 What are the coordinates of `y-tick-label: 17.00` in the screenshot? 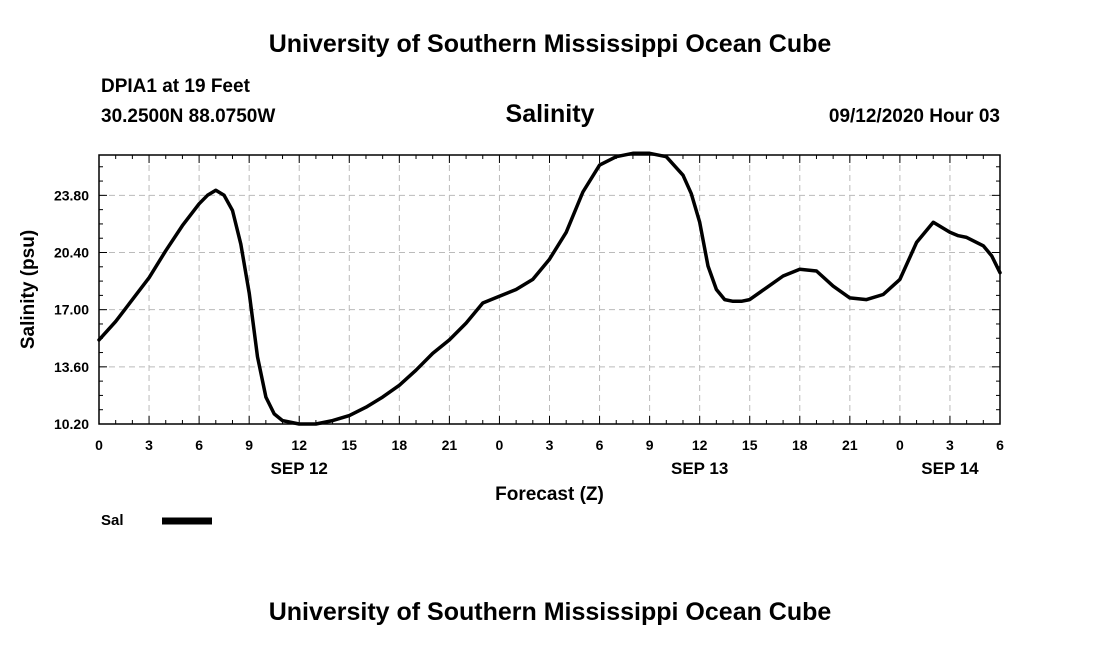 It's located at (71, 310).